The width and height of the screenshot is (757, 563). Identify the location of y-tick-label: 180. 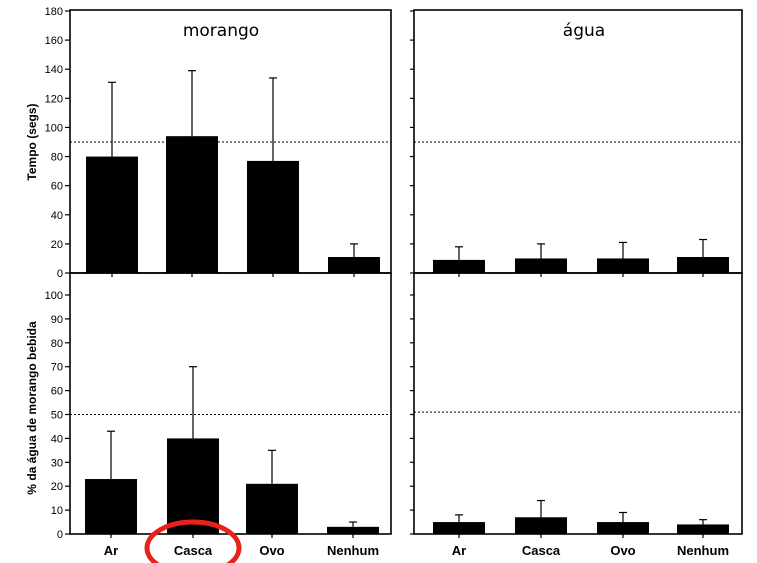
(54, 12).